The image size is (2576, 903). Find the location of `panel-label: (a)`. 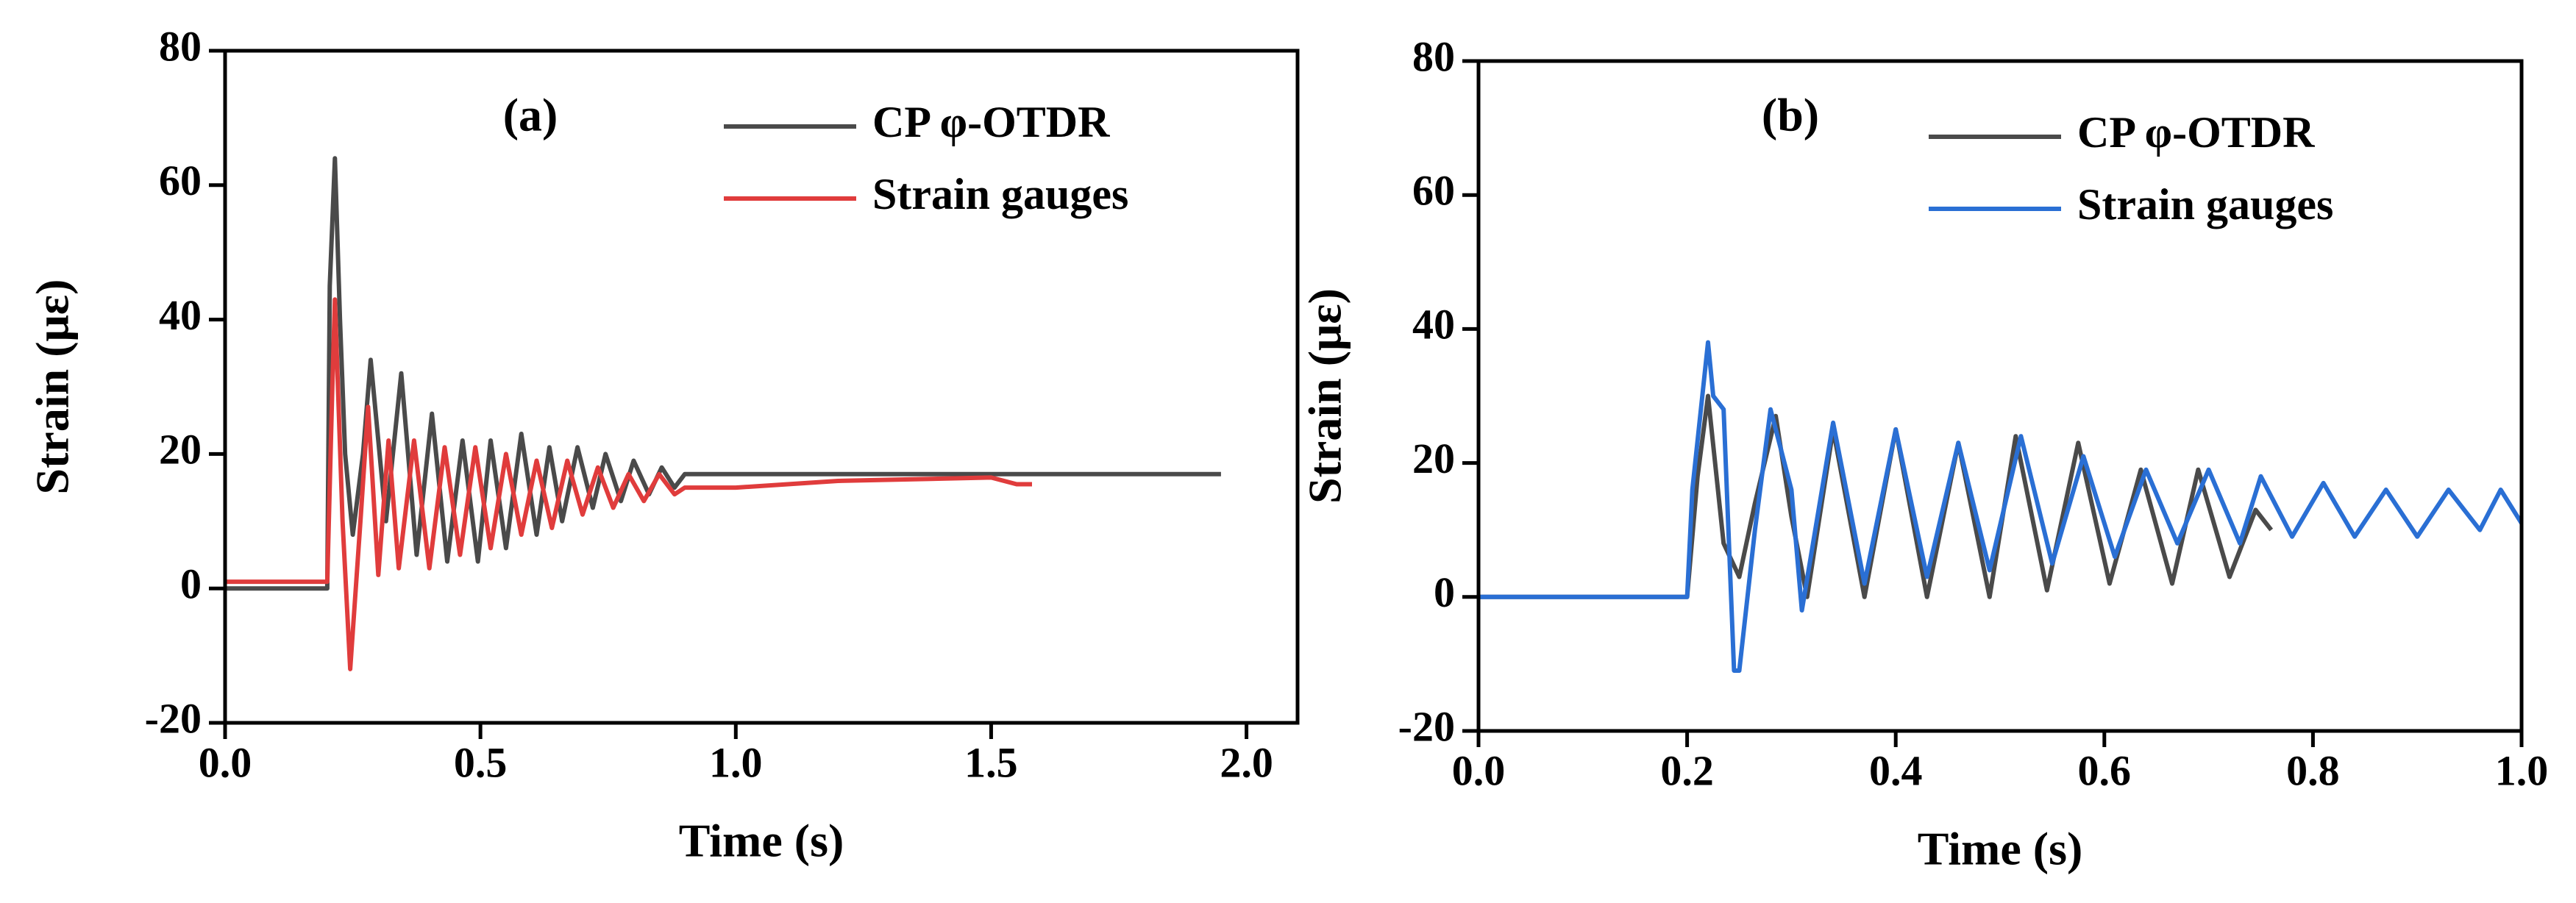

panel-label: (a) is located at coordinates (530, 115).